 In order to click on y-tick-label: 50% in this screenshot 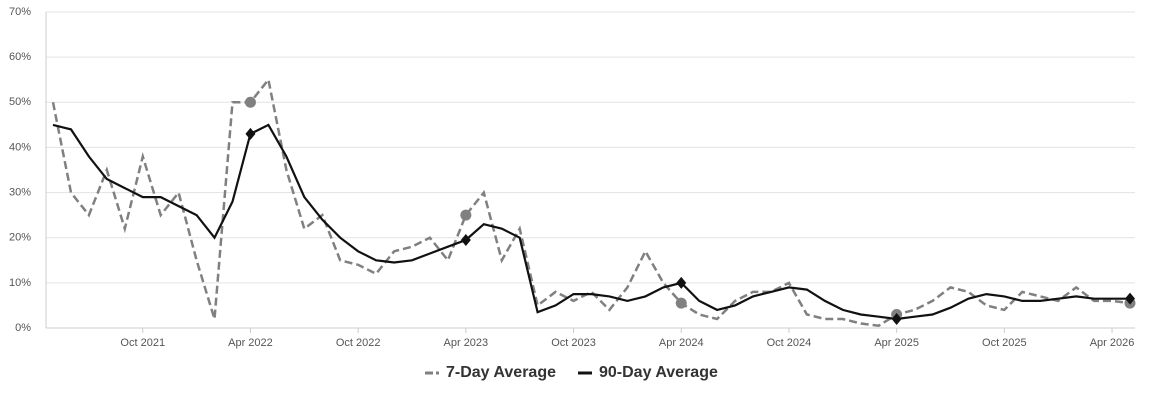, I will do `click(20, 102)`.